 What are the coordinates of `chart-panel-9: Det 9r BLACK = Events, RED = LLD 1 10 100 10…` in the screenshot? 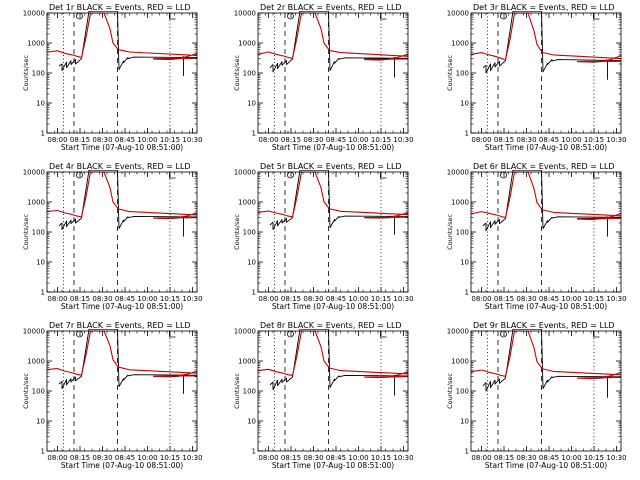 It's located at (536, 395).